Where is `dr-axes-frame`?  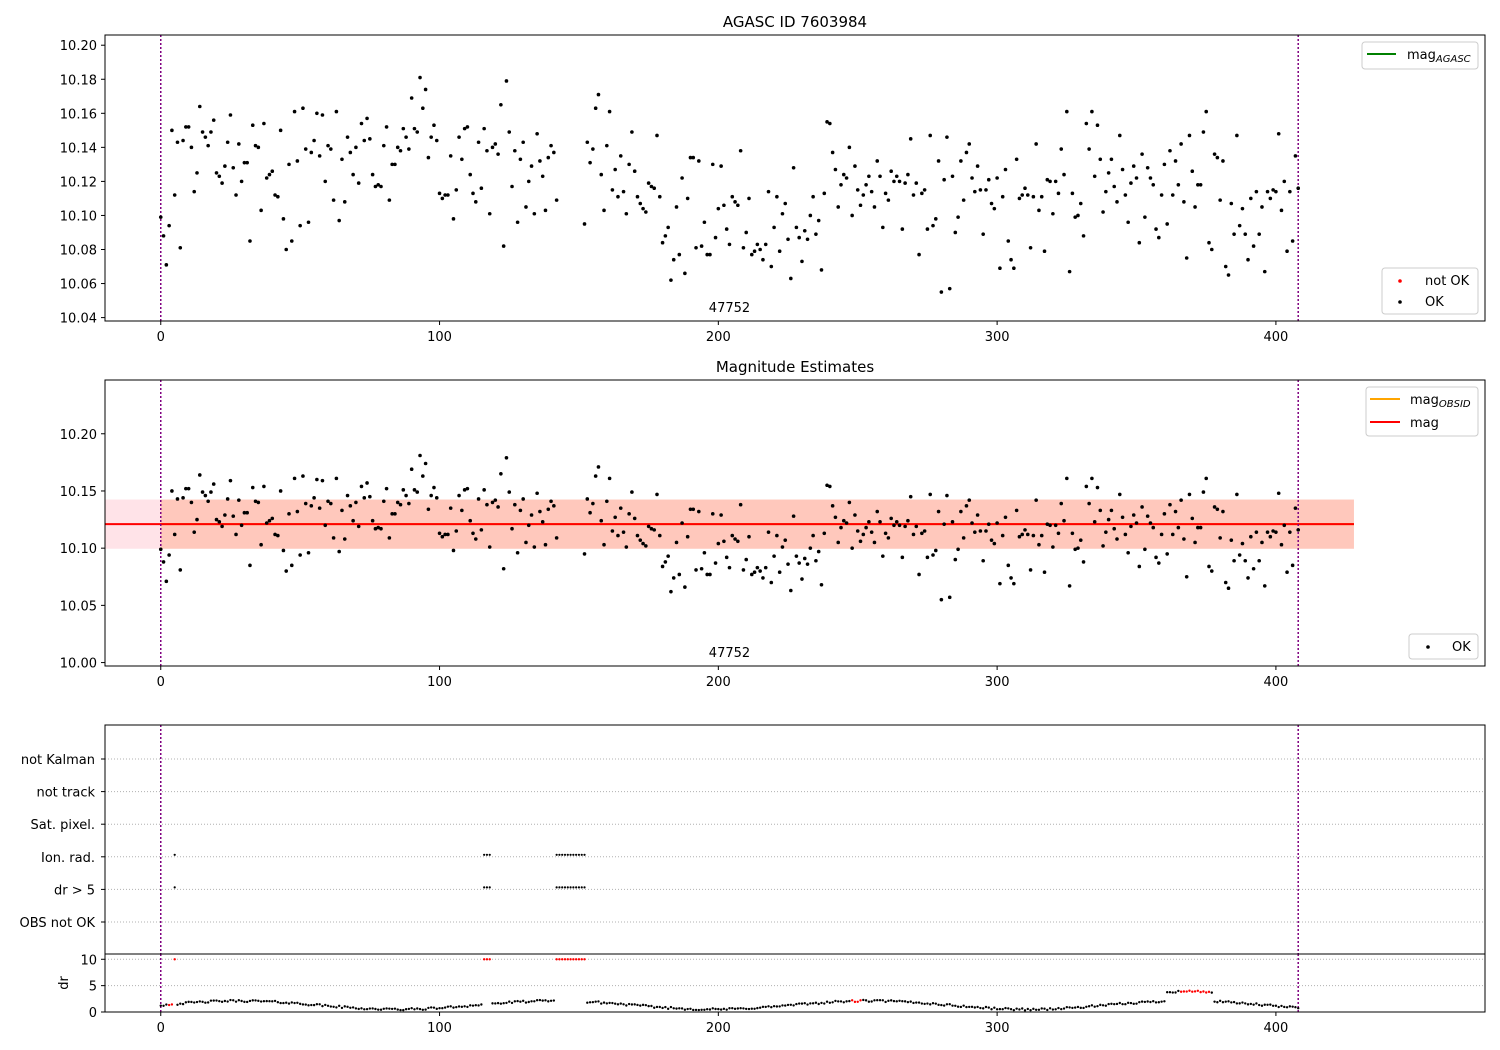
dr-axes-frame is located at coordinates (795, 983).